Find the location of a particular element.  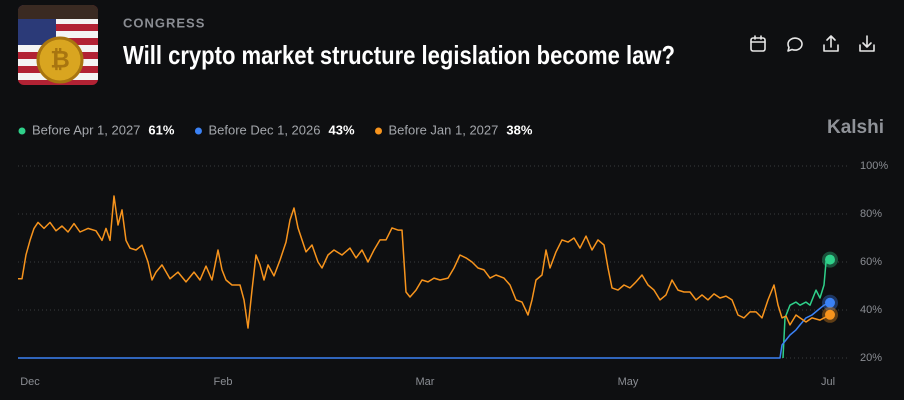

x-tick-label: Dec is located at coordinates (30, 382).